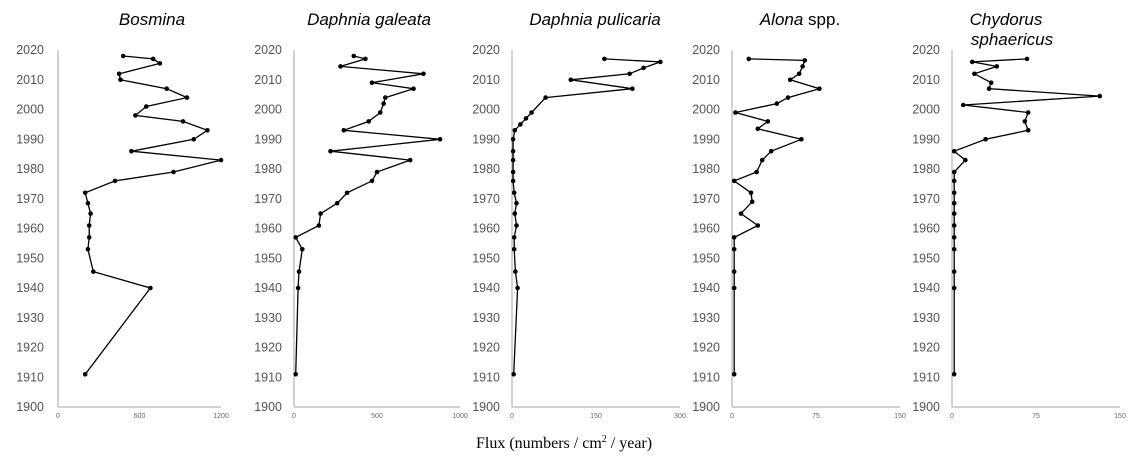  I want to click on panel-title: Daphnia pulicaria, so click(594, 19).